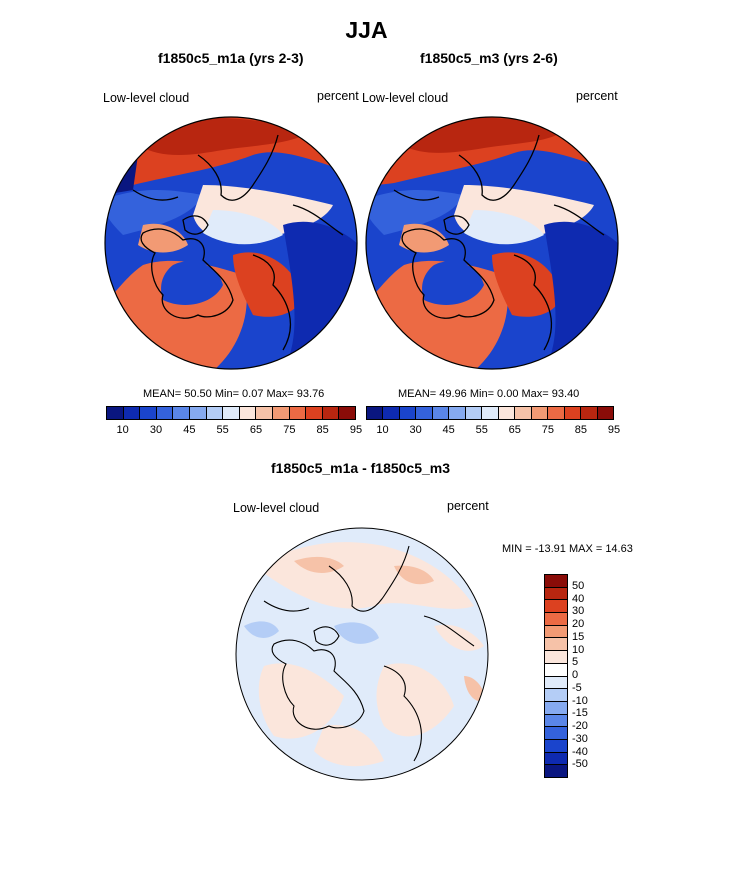 The height and width of the screenshot is (882, 733). What do you see at coordinates (369, 653) in the screenshot?
I see `diff-coastlines` at bounding box center [369, 653].